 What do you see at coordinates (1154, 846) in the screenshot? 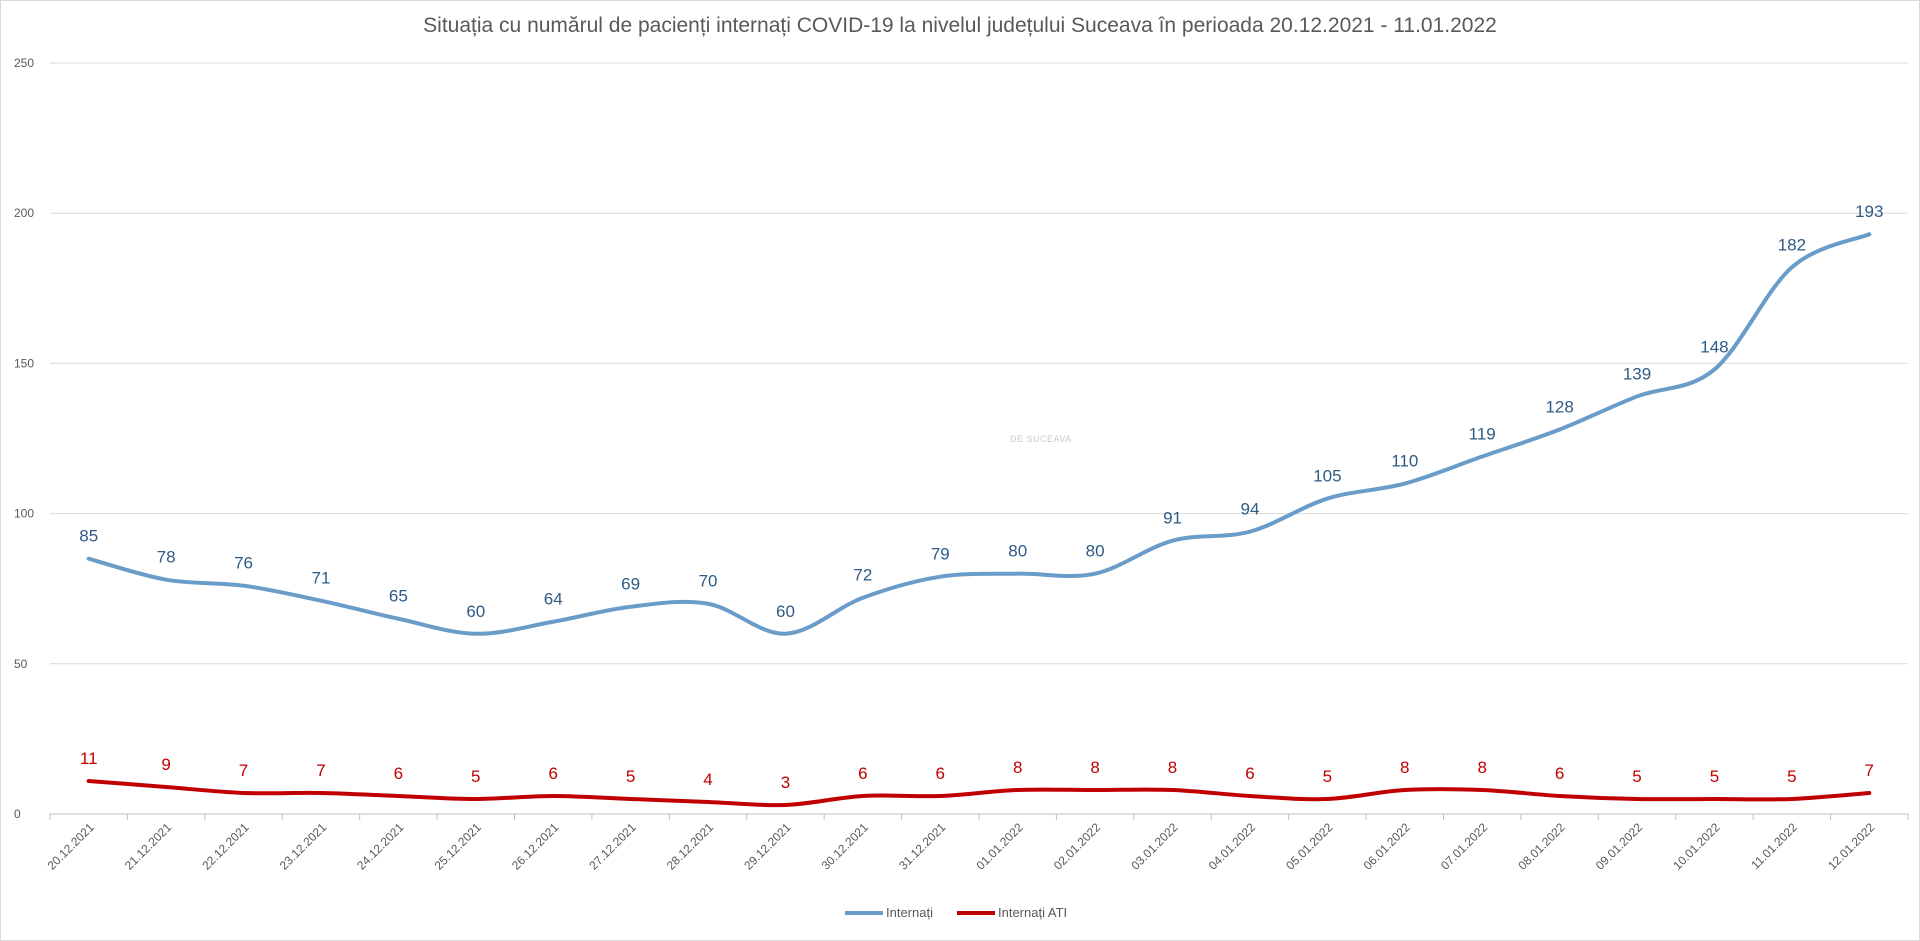
I see `x-tick-label: 03.01.2022` at bounding box center [1154, 846].